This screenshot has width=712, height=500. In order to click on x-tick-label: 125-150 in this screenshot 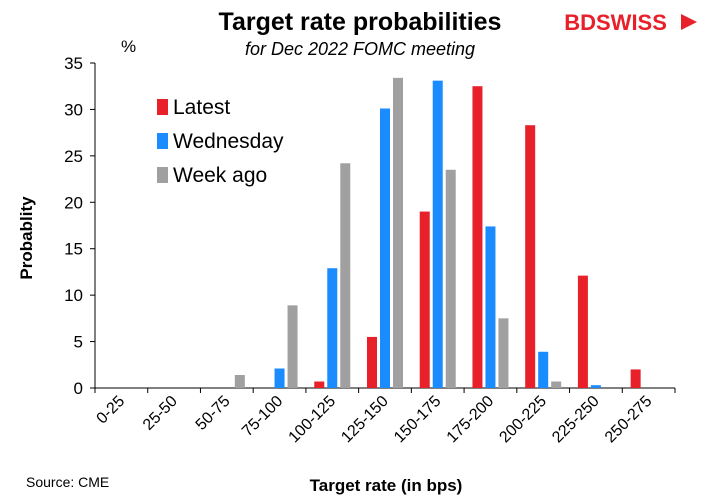, I will do `click(365, 420)`.